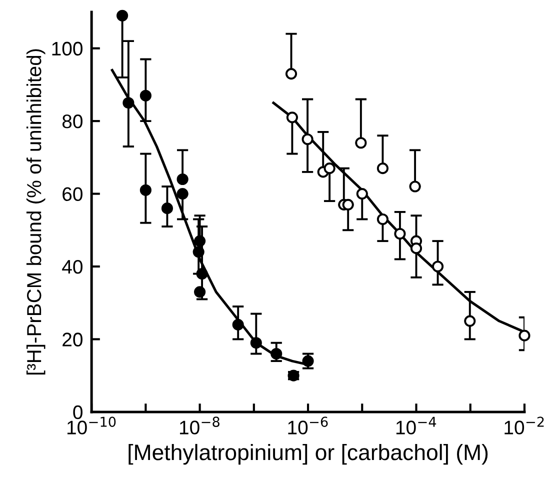 This screenshot has width=555, height=479. Describe the element at coordinates (72, 121) in the screenshot. I see `y-tick-label: 80` at that location.